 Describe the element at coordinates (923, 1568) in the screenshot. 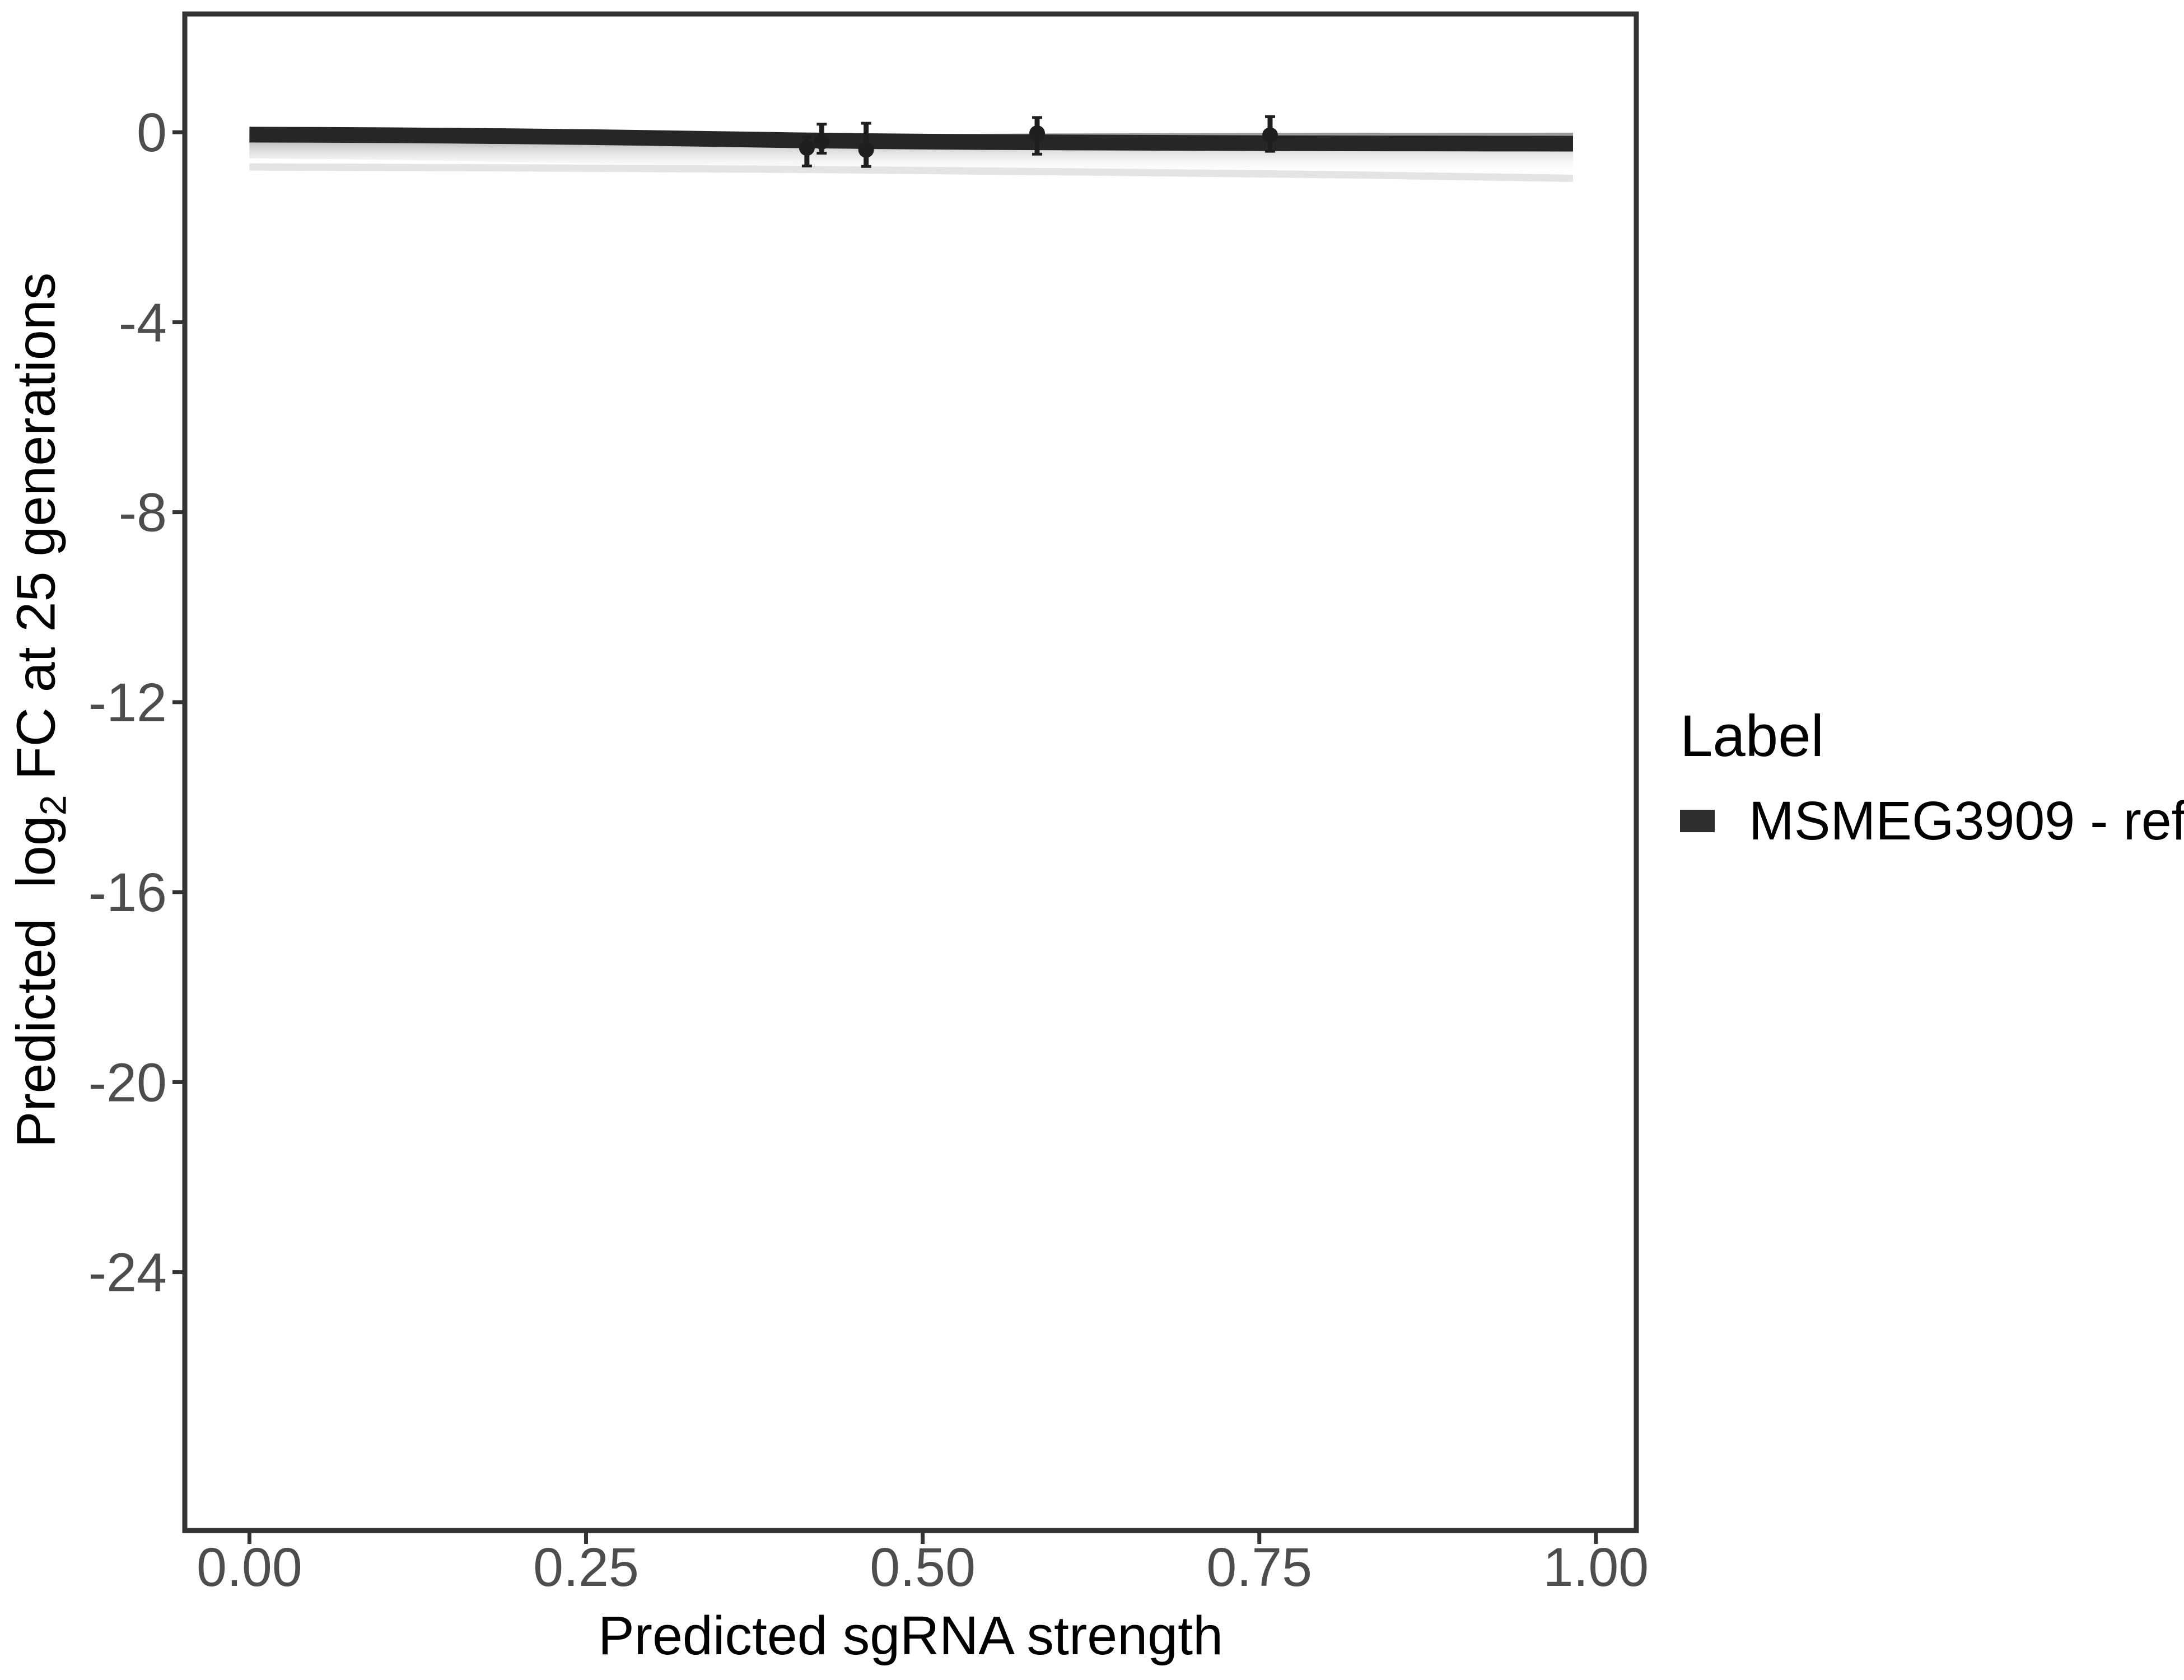

I see `x-axis-tick-label: 0.50` at that location.